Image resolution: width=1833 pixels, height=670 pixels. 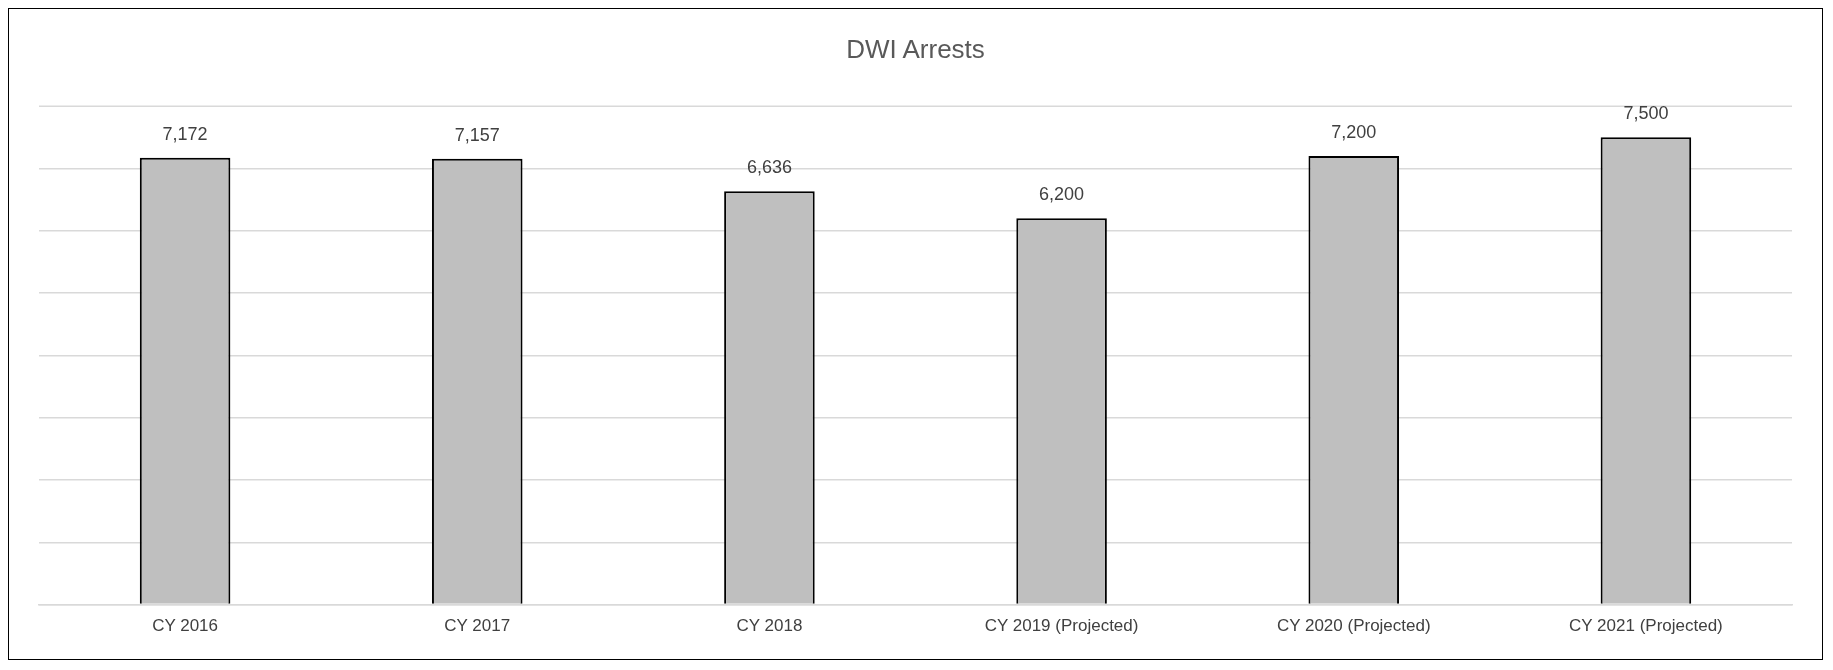 What do you see at coordinates (1646, 113) in the screenshot?
I see `data-label: 7,500` at bounding box center [1646, 113].